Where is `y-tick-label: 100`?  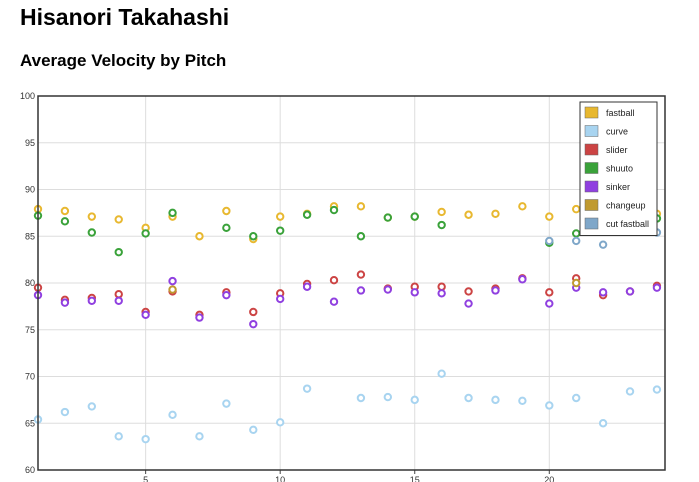
y-tick-label: 100 is located at coordinates (27, 96).